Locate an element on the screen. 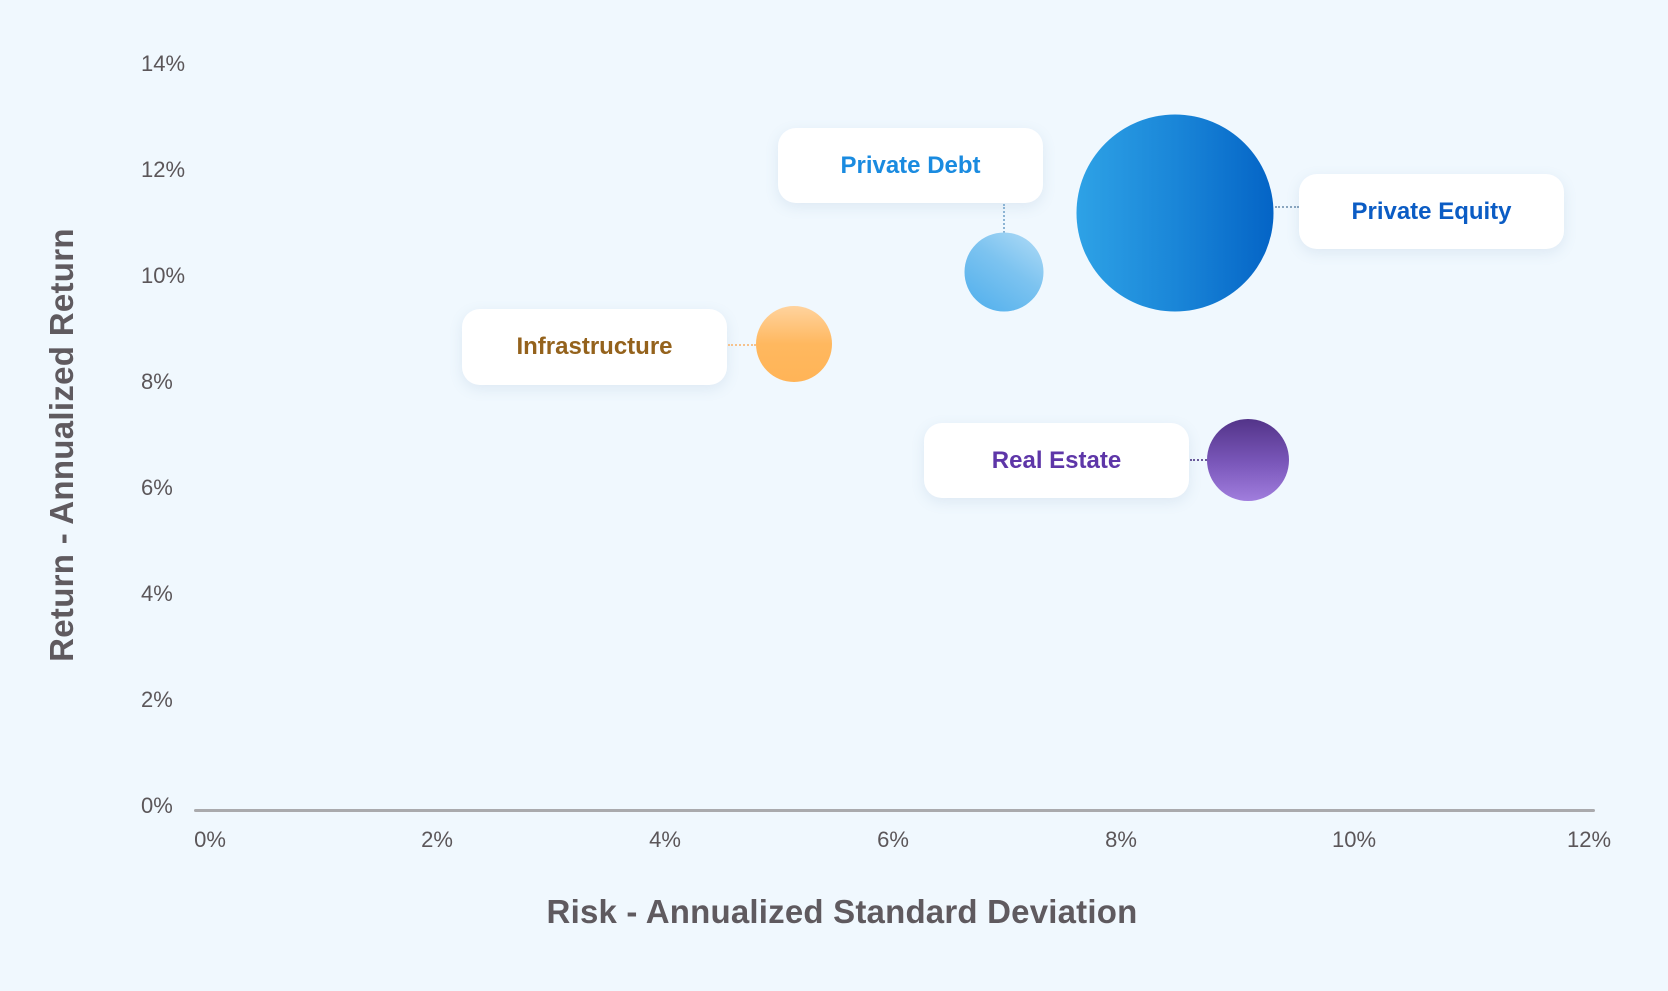 This screenshot has width=1668, height=991. label-private-equity-text: Private Equity is located at coordinates (1431, 211).